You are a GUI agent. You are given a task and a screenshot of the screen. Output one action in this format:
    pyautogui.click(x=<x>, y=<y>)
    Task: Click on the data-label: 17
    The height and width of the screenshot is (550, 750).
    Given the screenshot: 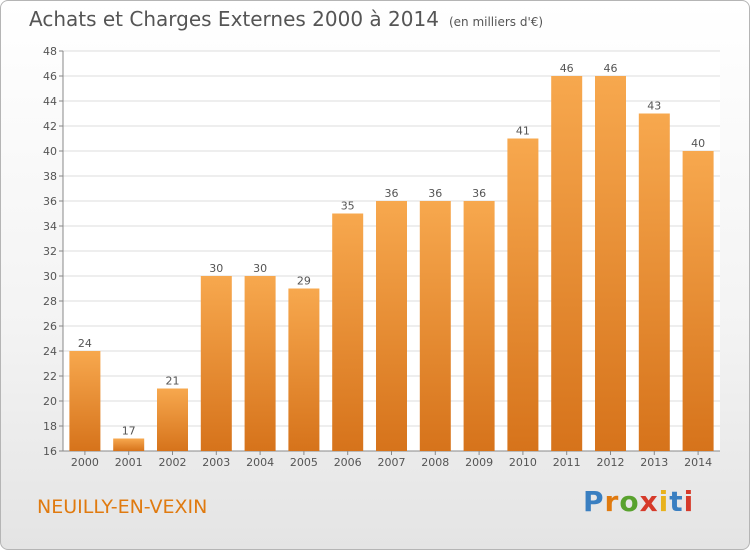 What is the action you would take?
    pyautogui.click(x=129, y=431)
    